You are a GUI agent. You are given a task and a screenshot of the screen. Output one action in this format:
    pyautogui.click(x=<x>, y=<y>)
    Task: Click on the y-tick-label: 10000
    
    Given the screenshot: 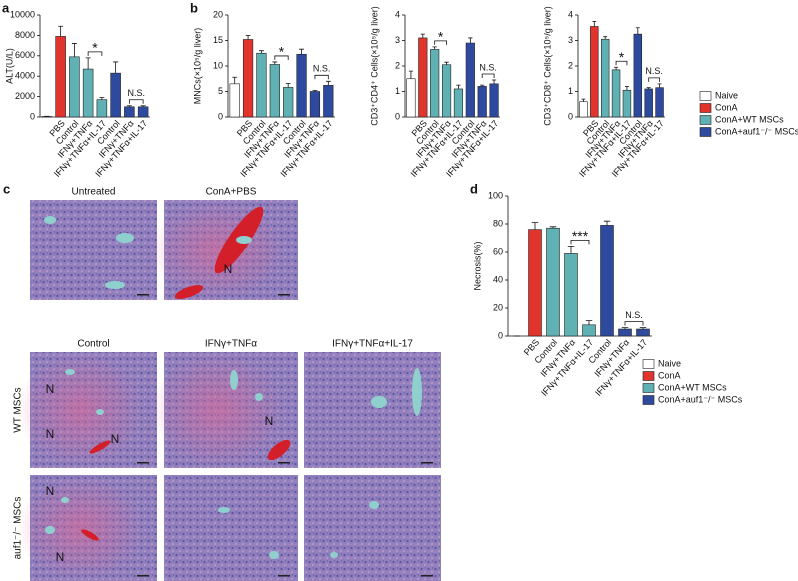 What is the action you would take?
    pyautogui.click(x=22, y=14)
    